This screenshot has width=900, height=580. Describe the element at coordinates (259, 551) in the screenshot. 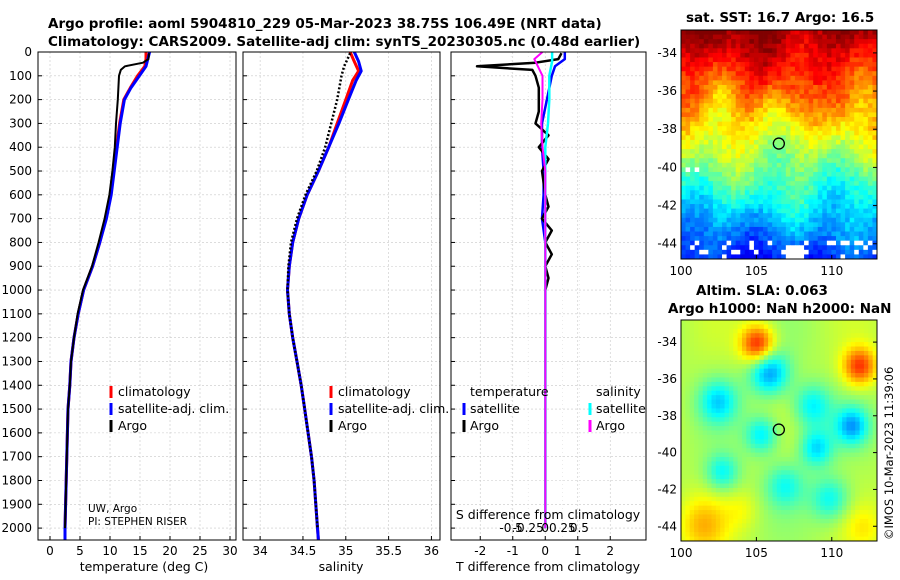

I see `x-tick-label: 34` at that location.